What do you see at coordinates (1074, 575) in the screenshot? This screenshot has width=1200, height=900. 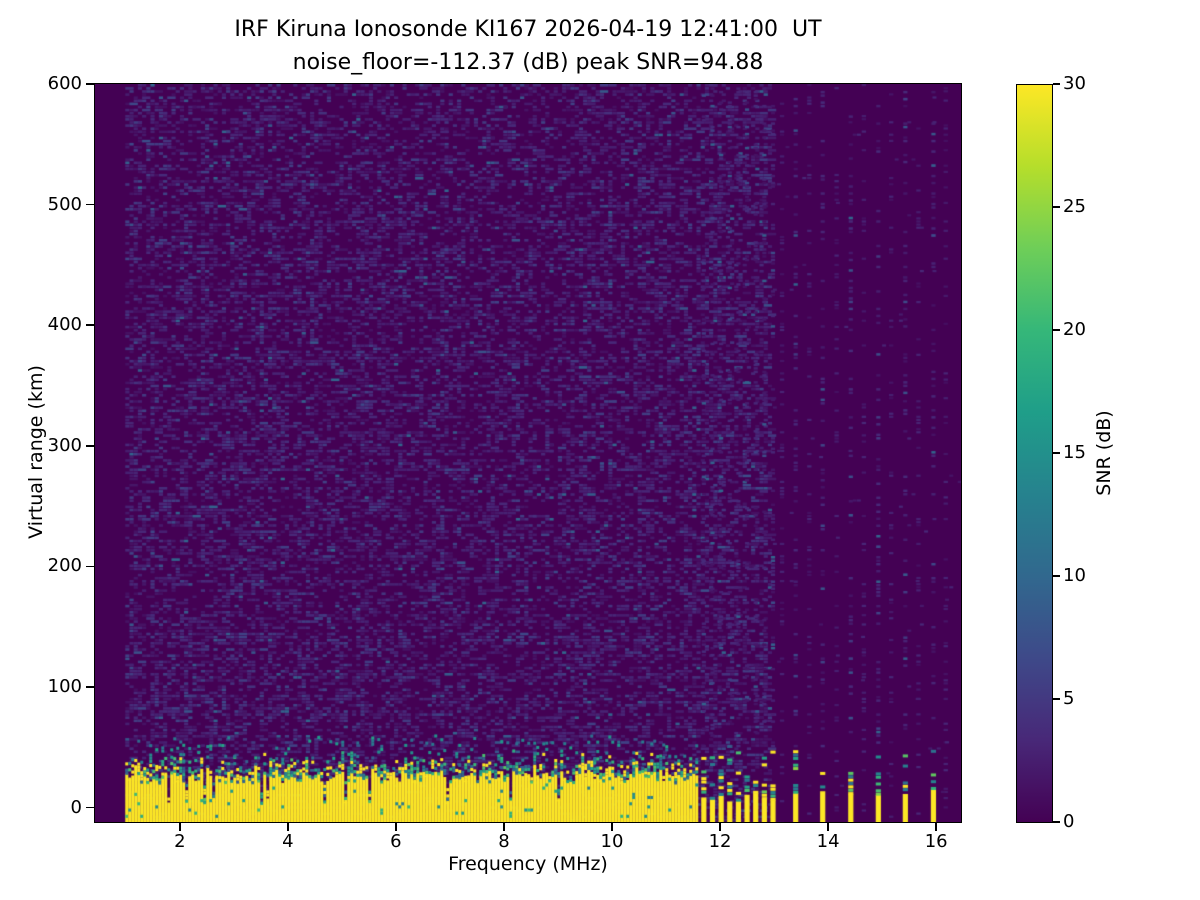 I see `colorbar-tick-label: 10` at bounding box center [1074, 575].